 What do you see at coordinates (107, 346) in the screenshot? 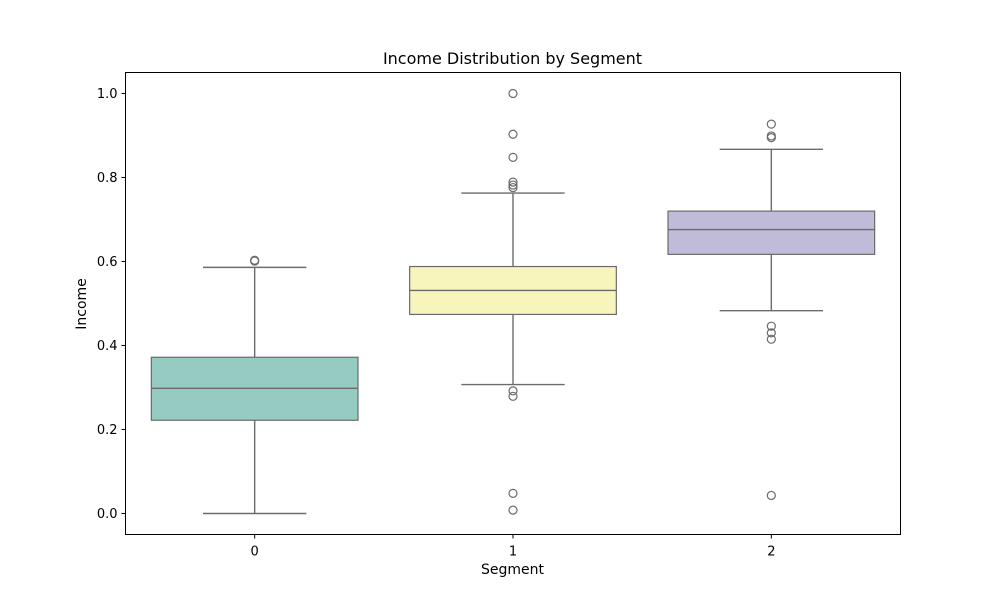
I see `y-tick-label: 0.4` at bounding box center [107, 346].